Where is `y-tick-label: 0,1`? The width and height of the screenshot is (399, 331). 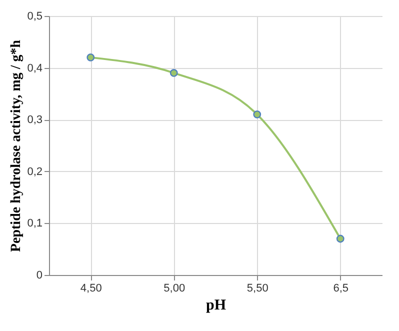 y-tick-label: 0,1 is located at coordinates (34, 224).